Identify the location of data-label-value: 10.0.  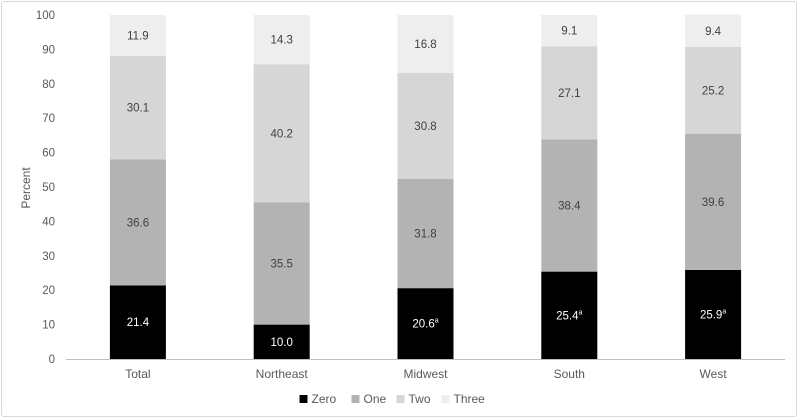
(282, 343).